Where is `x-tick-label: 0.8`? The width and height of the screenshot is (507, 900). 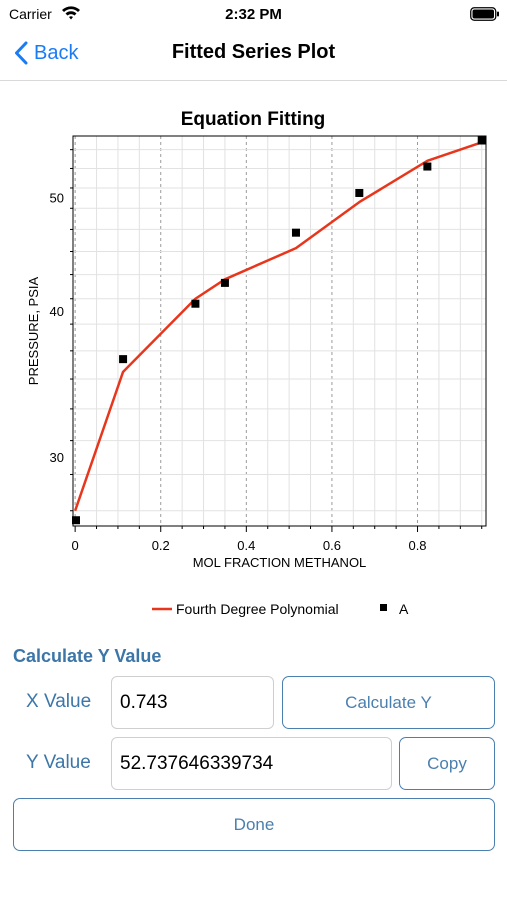 x-tick-label: 0.8 is located at coordinates (417, 545).